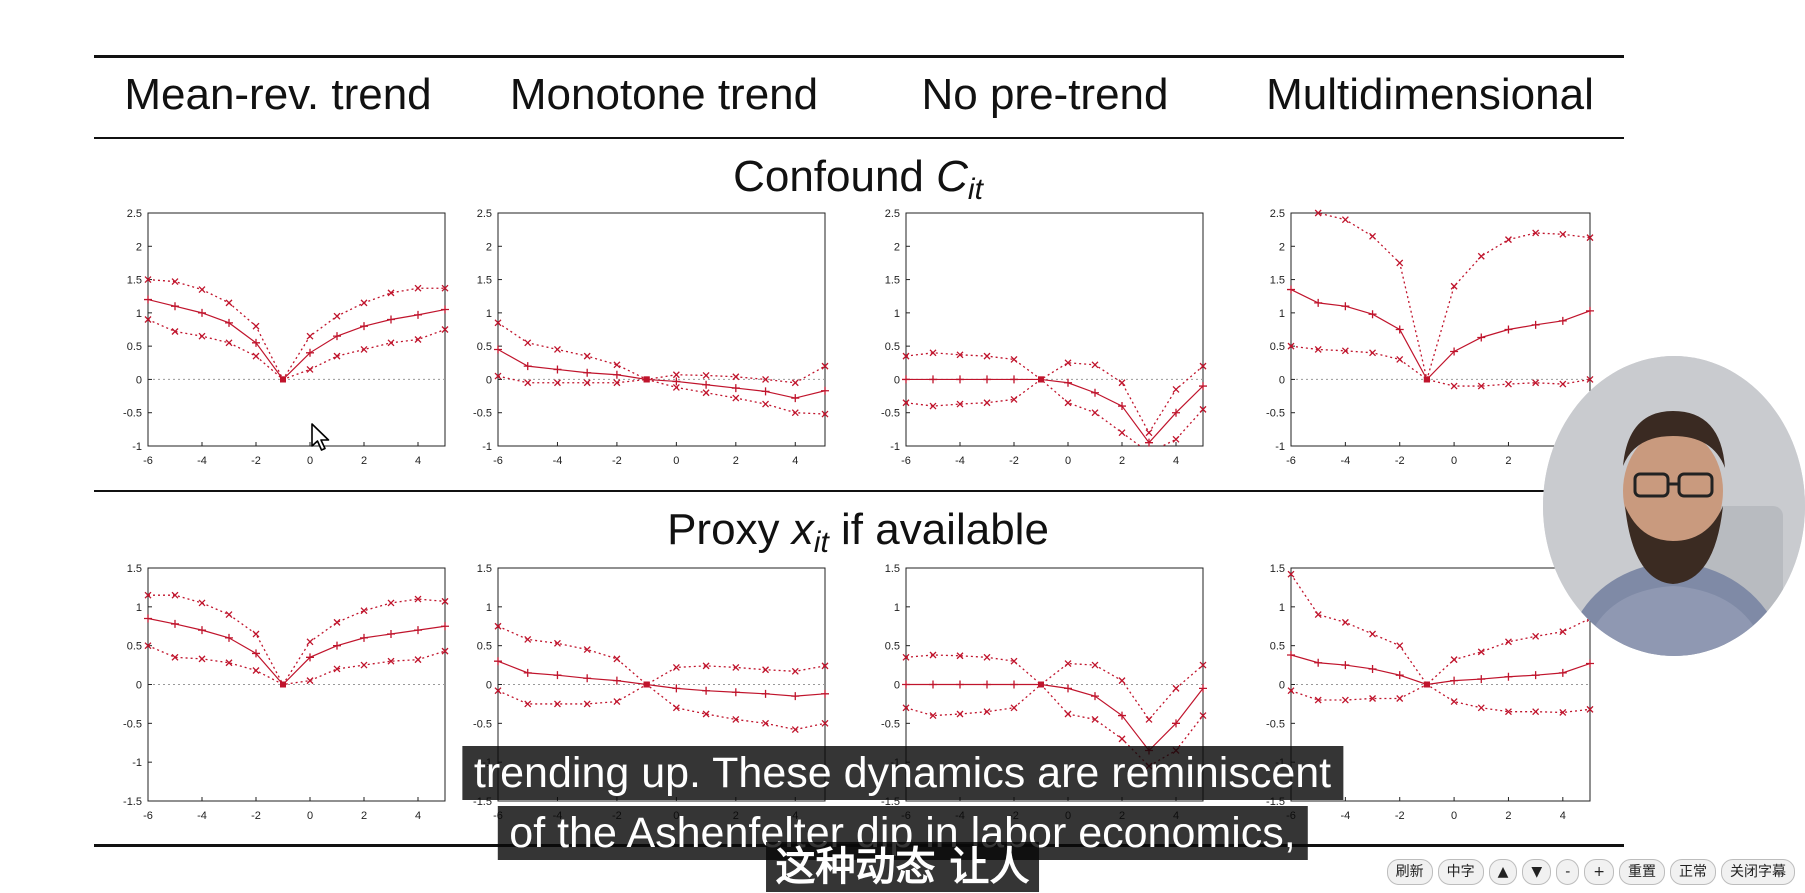 Image resolution: width=1805 pixels, height=893 pixels. Describe the element at coordinates (1275, 724) in the screenshot. I see `y-tick-label: -0.5` at that location.